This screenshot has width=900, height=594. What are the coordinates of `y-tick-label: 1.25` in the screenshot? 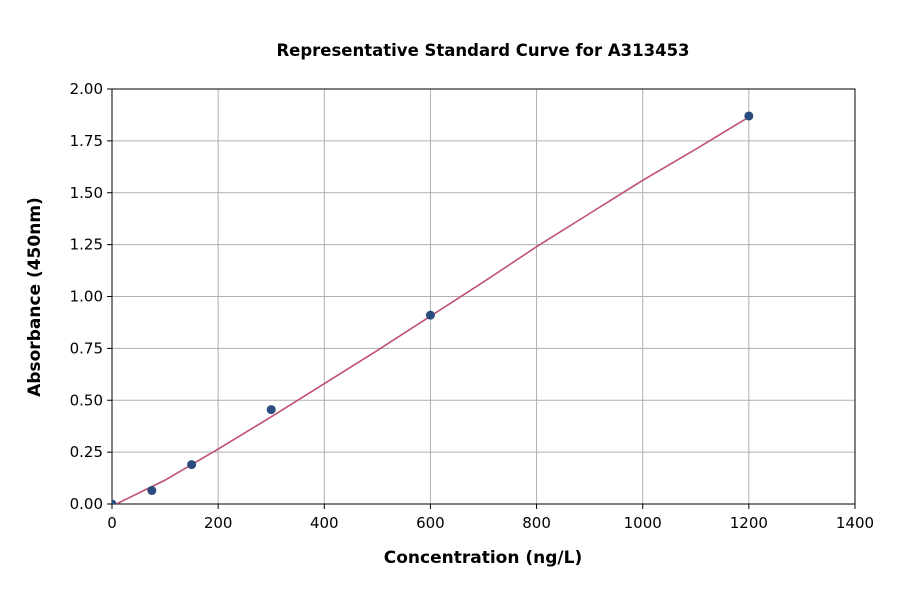 It's located at (86, 245).